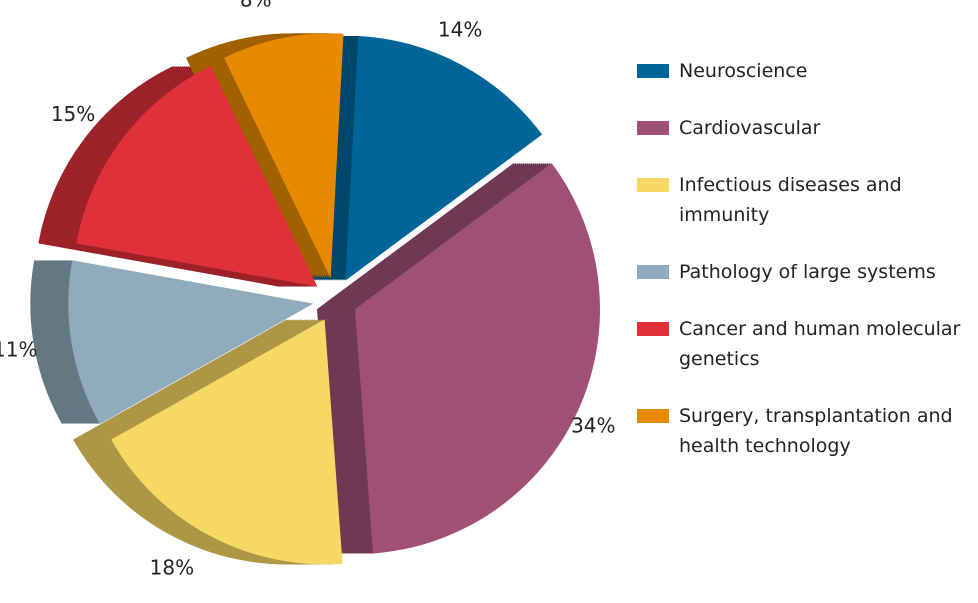 The image size is (978, 603). I want to click on data-label: 34%, so click(593, 425).